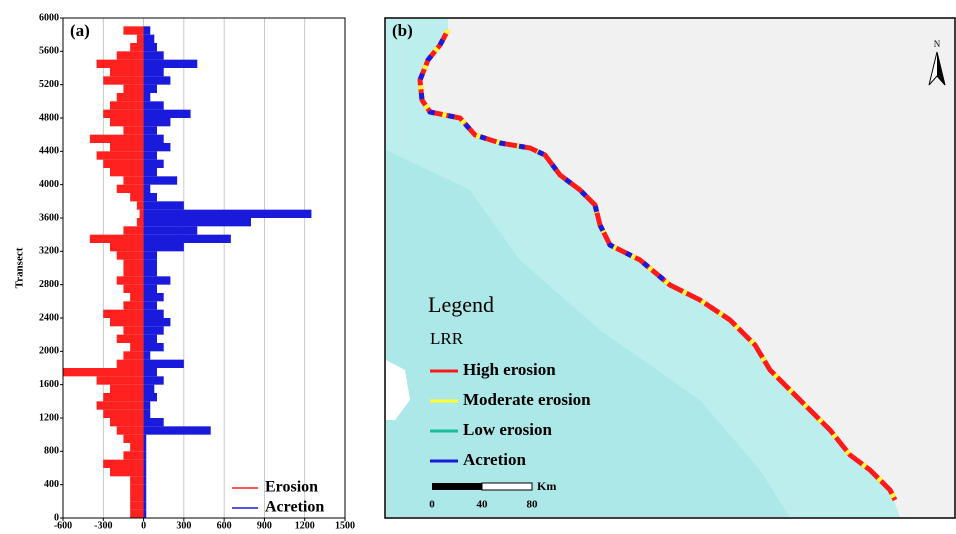  What do you see at coordinates (80, 30) in the screenshot?
I see `panel-label: (a)` at bounding box center [80, 30].